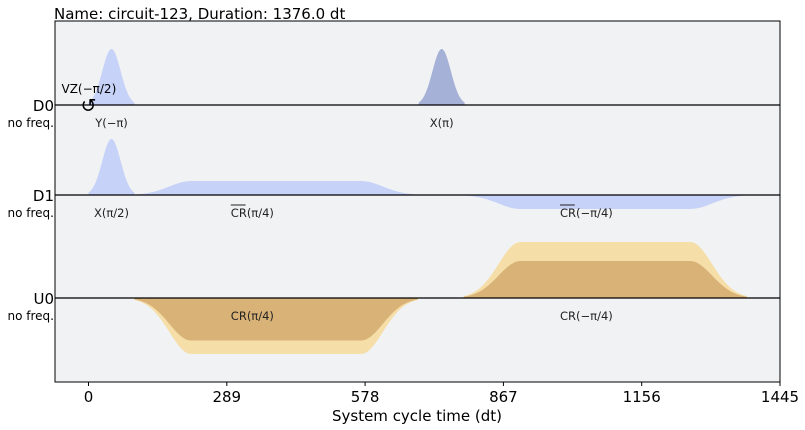 The height and width of the screenshot is (430, 805). What do you see at coordinates (605, 279) in the screenshot?
I see `pulse-u0-1-inner` at bounding box center [605, 279].